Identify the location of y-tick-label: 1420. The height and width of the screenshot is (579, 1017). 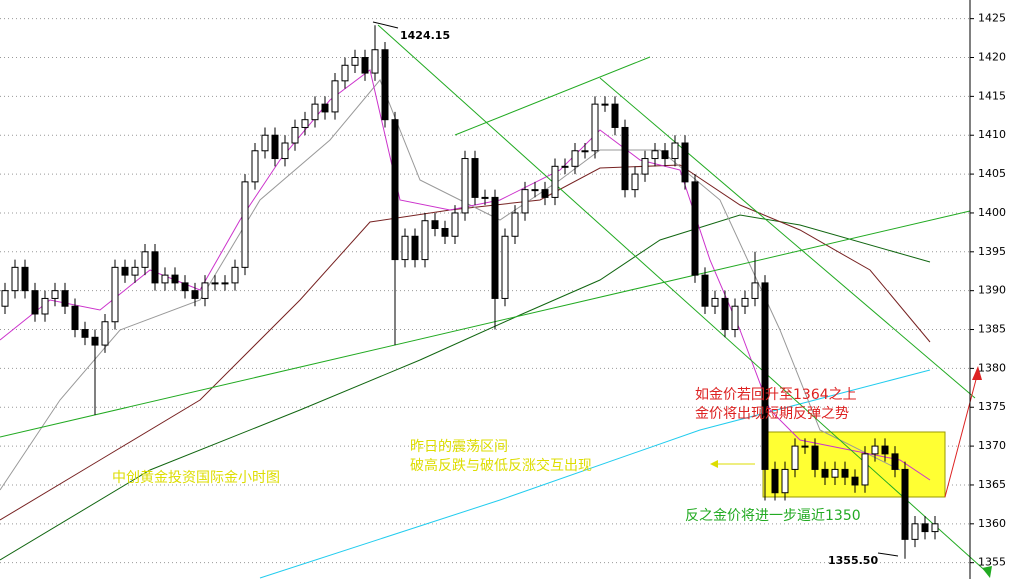
(992, 57).